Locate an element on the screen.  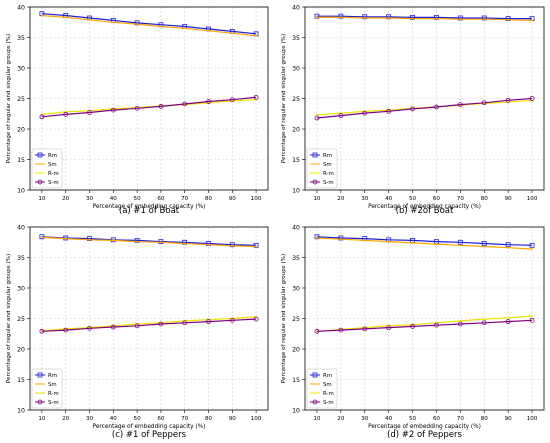
y-tick-label: 35 is located at coordinates (296, 38).